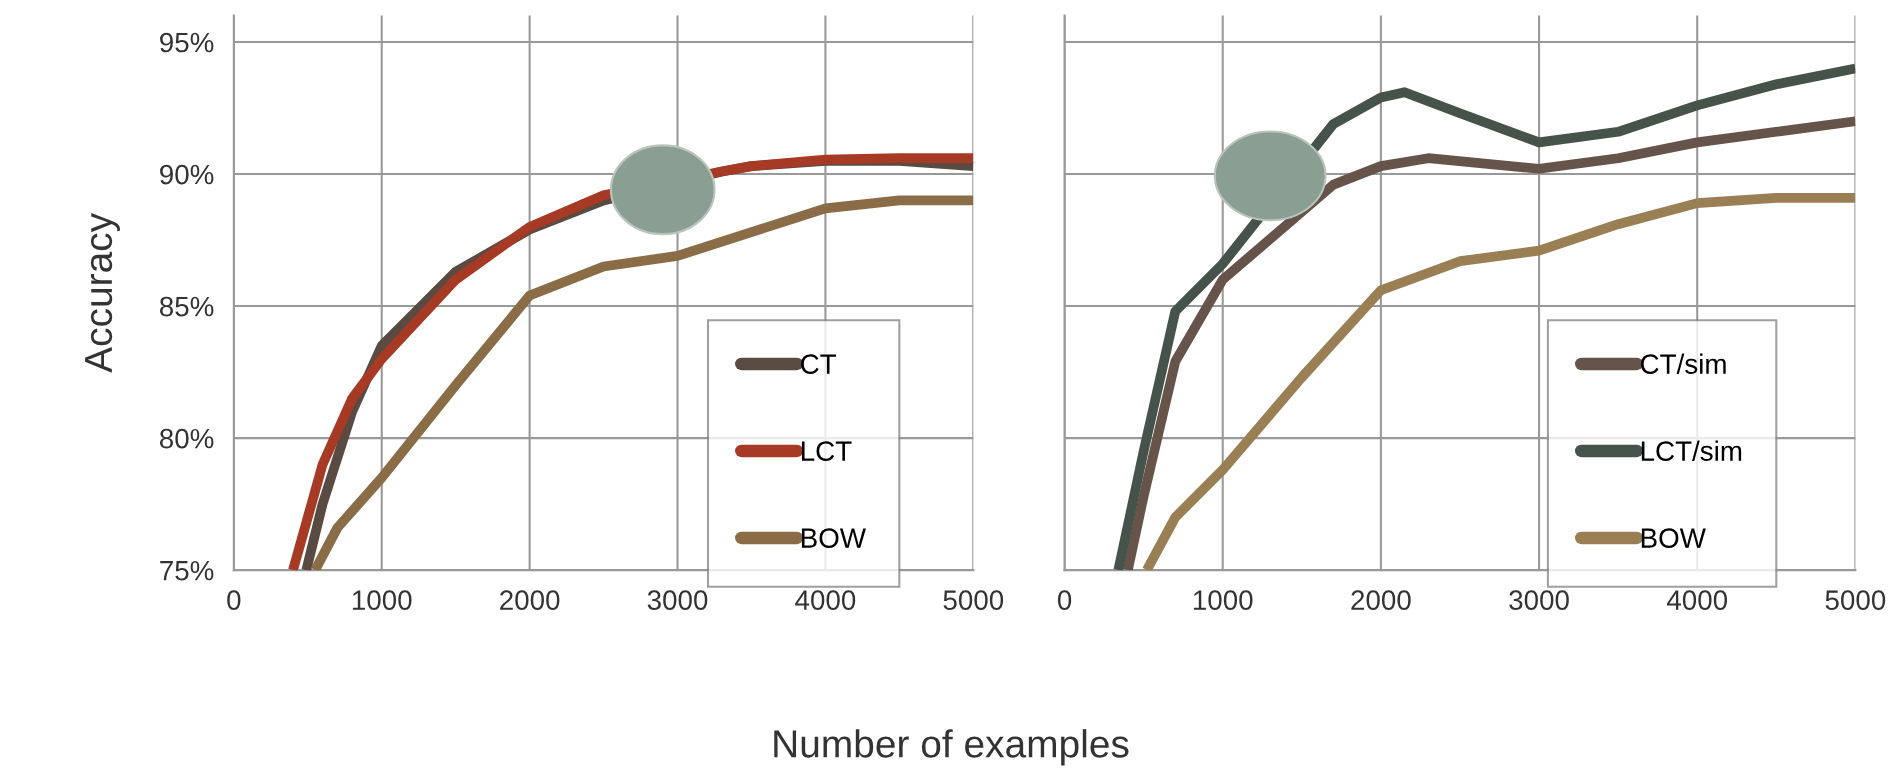 The image size is (1901, 781). What do you see at coordinates (186, 306) in the screenshot?
I see `y-tick-label: 85%` at bounding box center [186, 306].